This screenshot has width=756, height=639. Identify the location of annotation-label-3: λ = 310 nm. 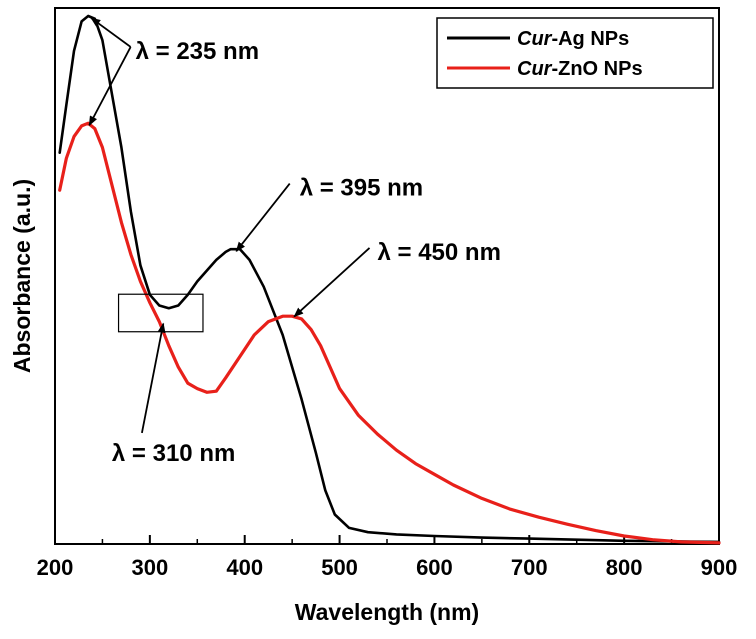
(173, 453).